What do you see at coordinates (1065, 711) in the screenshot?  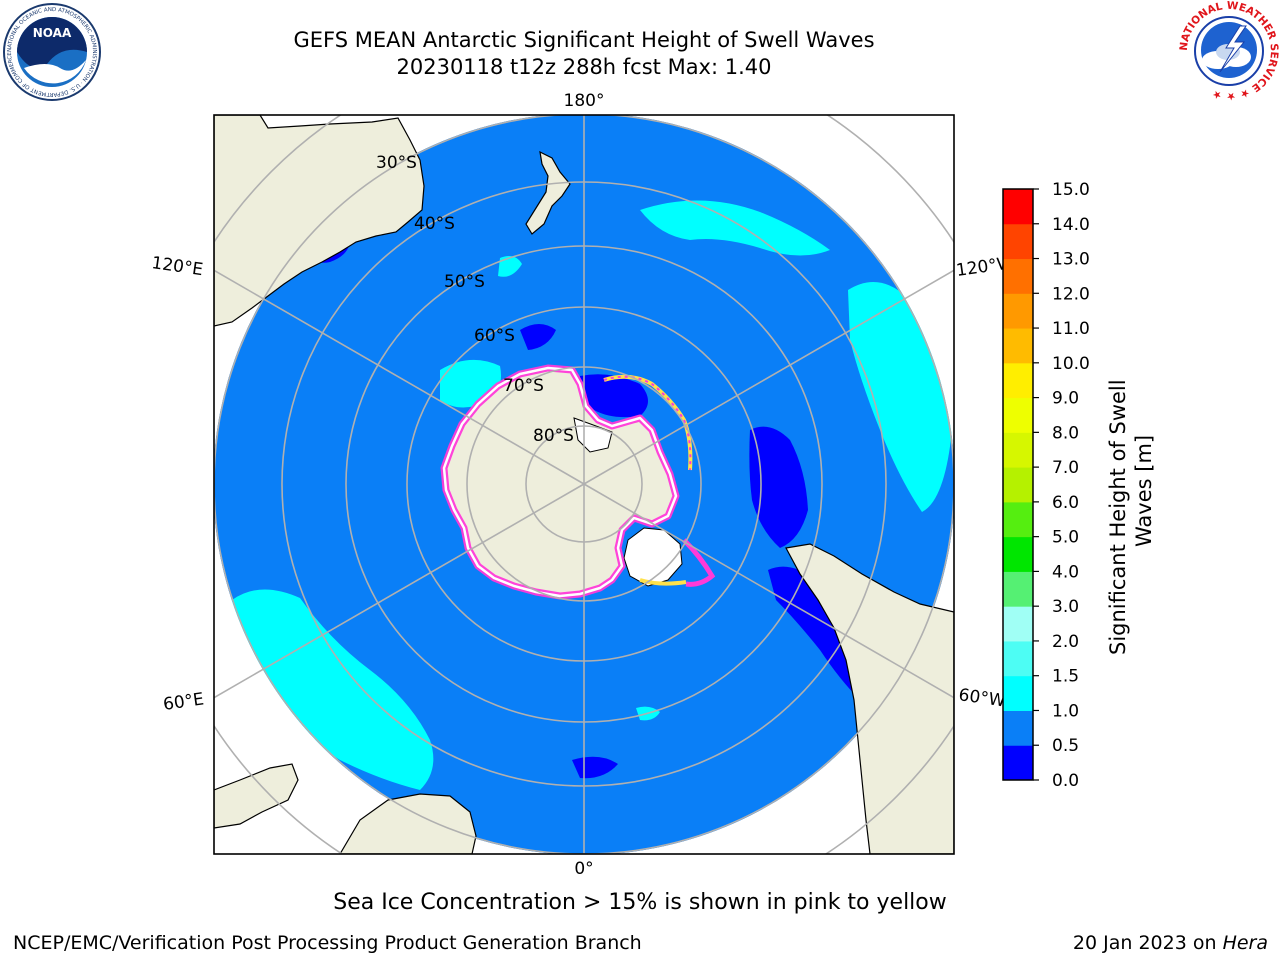 I see `colorbar-tick-label: 1.0` at bounding box center [1065, 711].